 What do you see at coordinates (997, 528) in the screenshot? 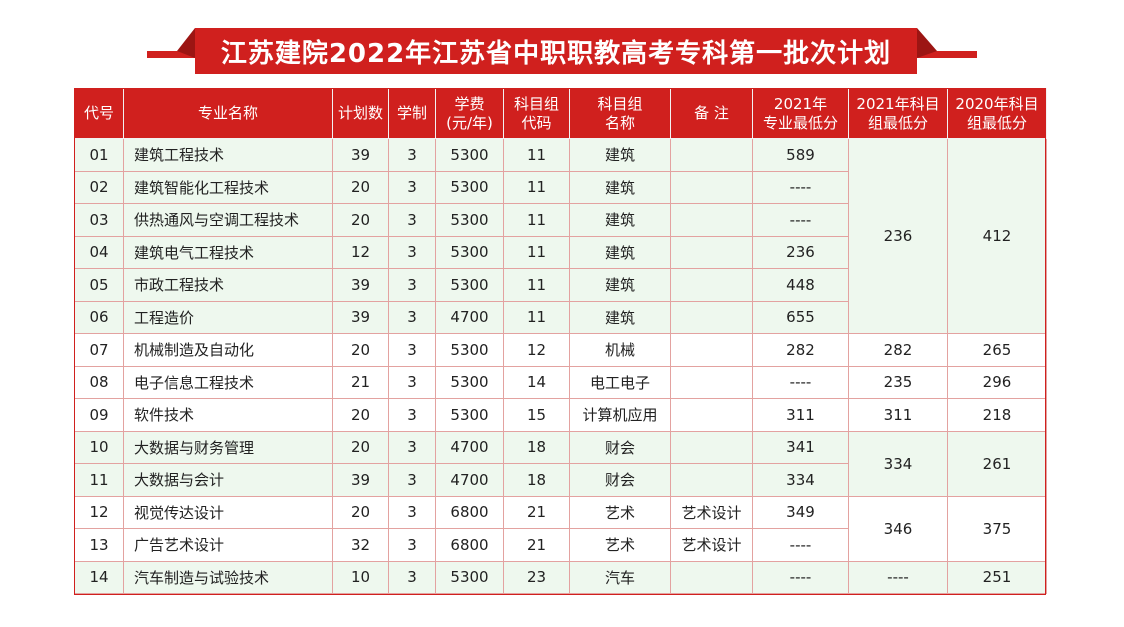
I see `cell-group-min-2020: 375` at bounding box center [997, 528].